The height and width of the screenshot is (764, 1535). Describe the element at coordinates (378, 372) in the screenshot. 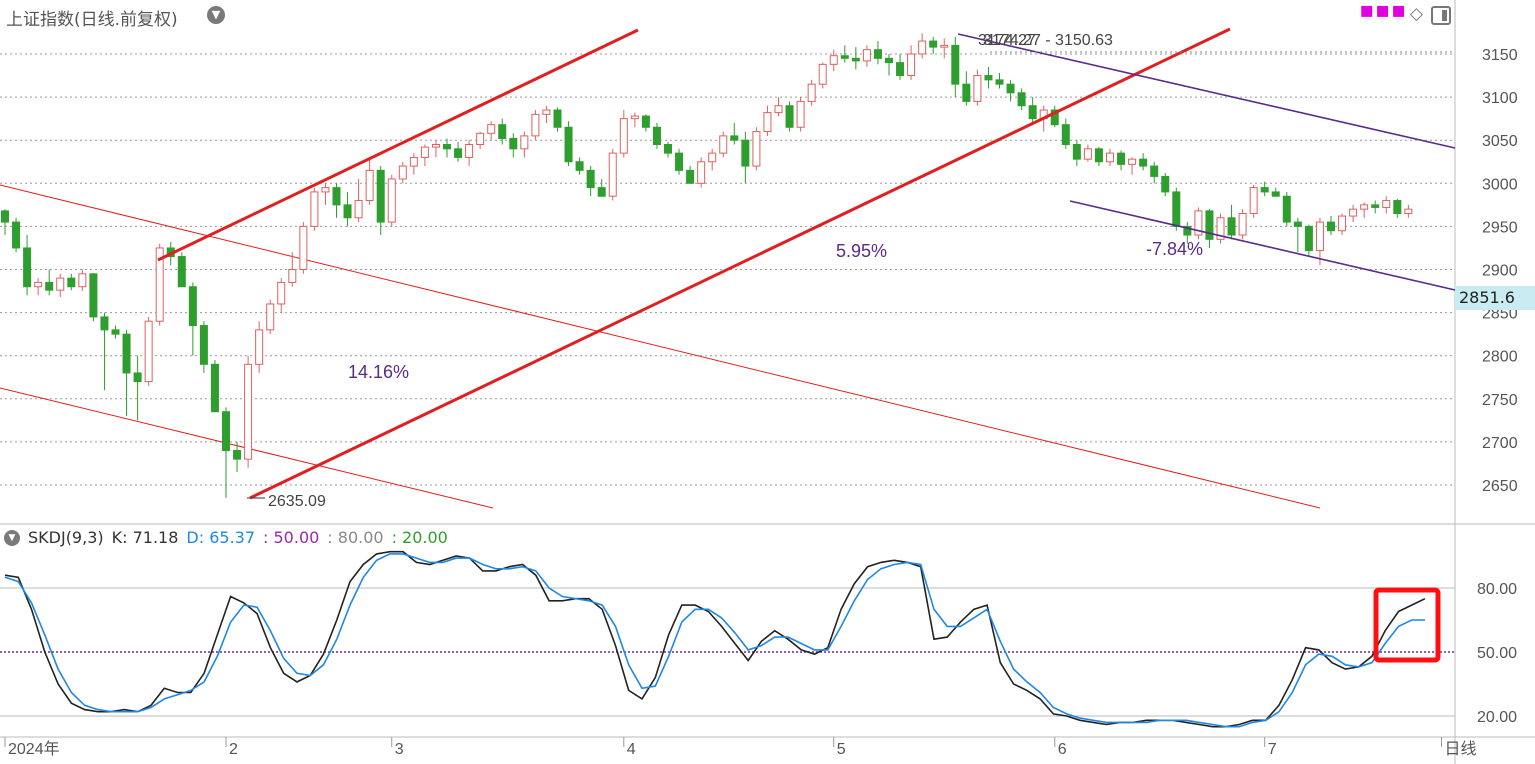

I see `channel-pct-label: 14.16%` at that location.